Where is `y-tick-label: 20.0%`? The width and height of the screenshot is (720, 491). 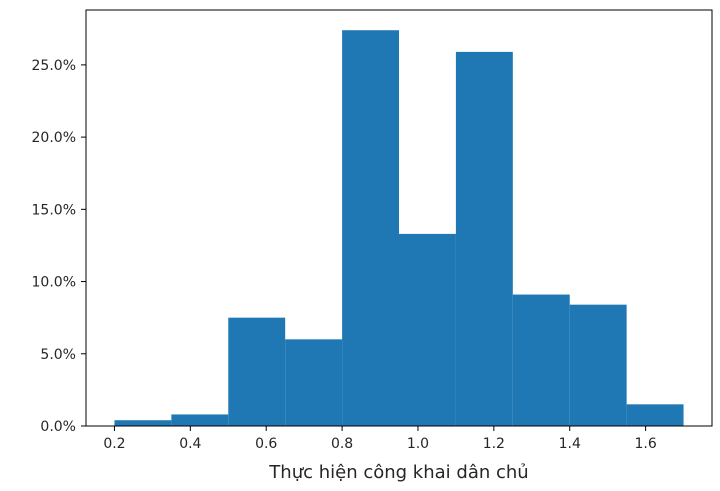
y-tick-label: 20.0% is located at coordinates (54, 138).